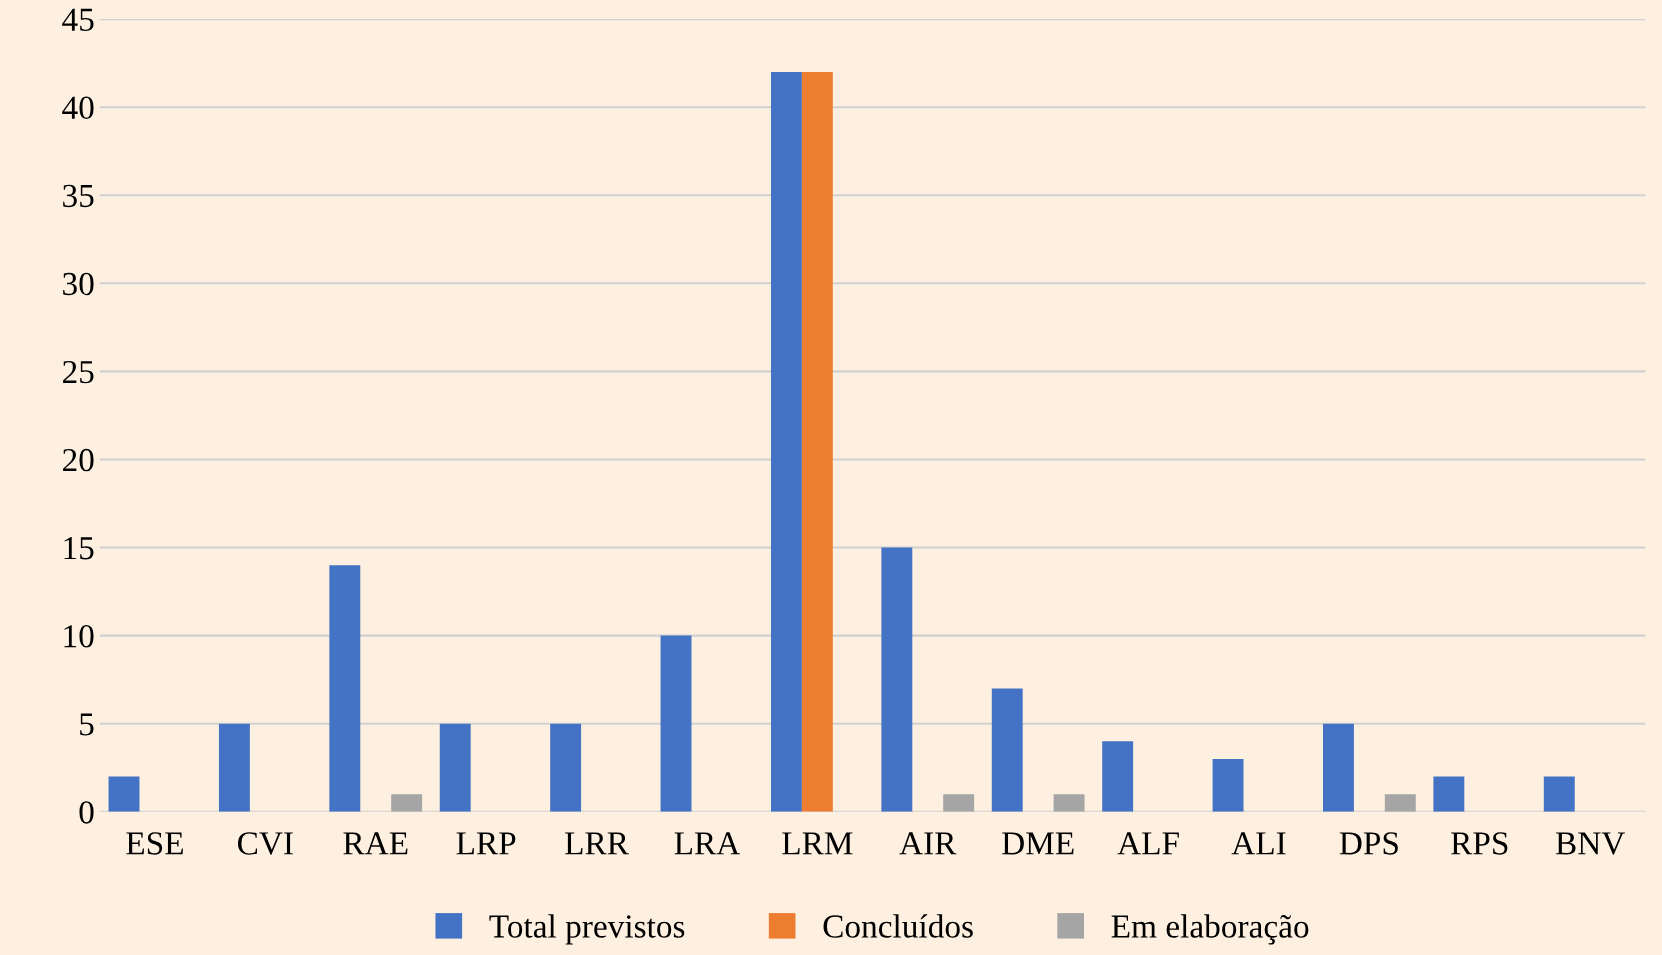  I want to click on y-tick-label: 35, so click(78, 196).